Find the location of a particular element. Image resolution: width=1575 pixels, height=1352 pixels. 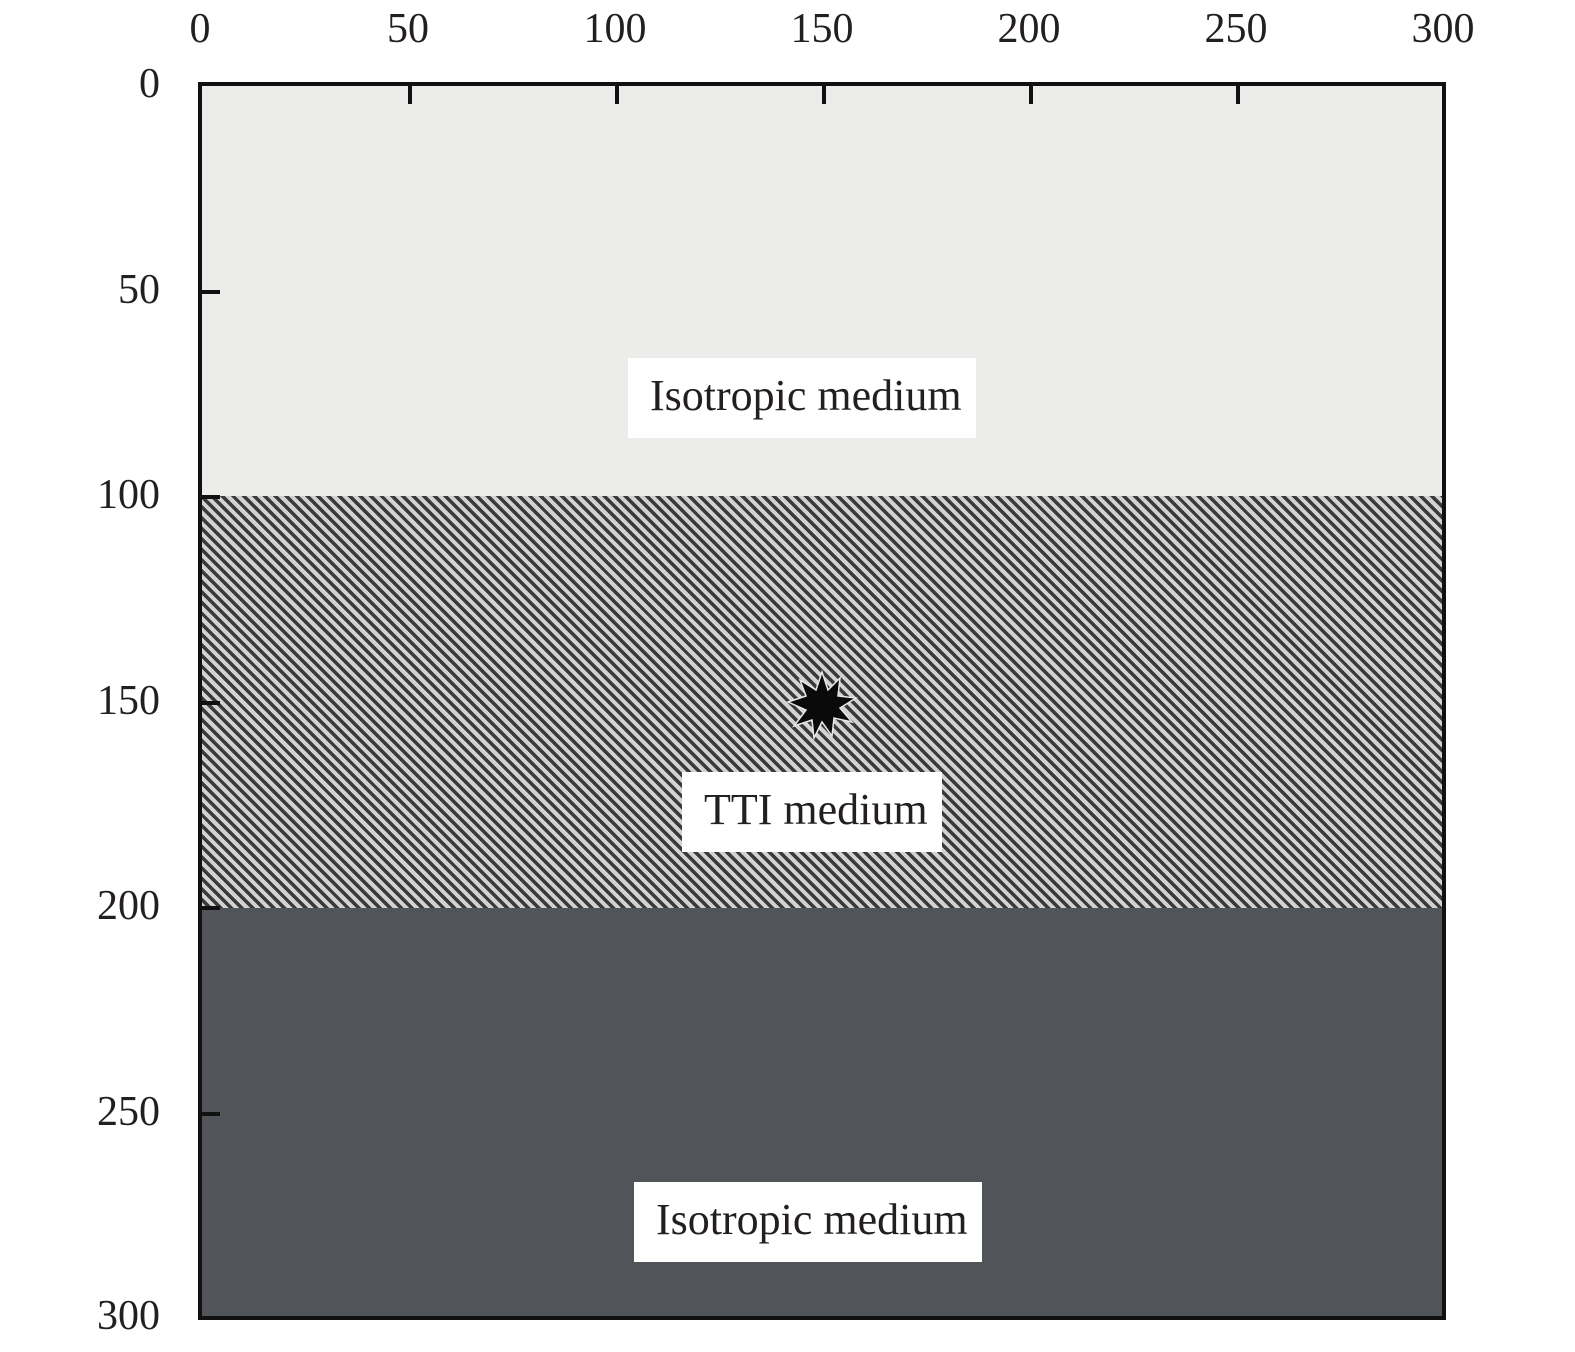

y-tick-label-200: 200 is located at coordinates (128, 906).